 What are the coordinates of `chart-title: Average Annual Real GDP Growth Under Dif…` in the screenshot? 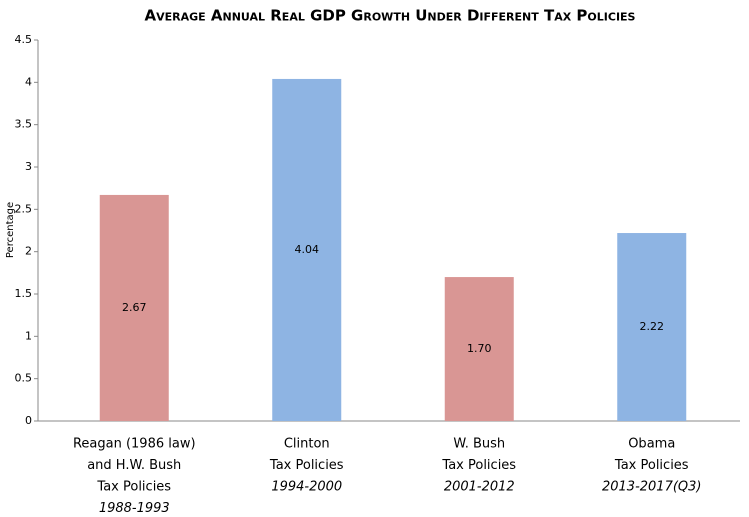 It's located at (390, 16).